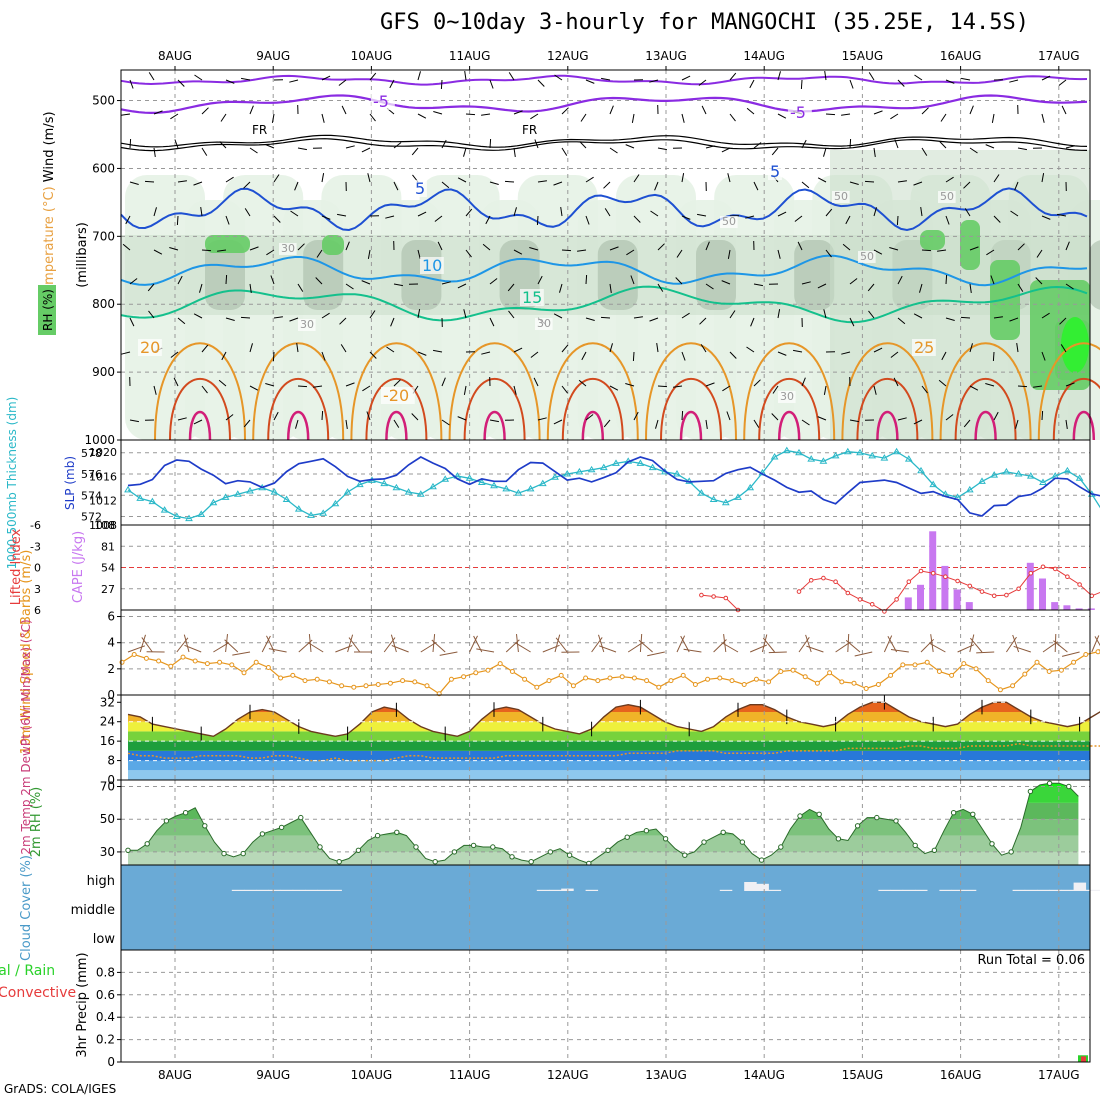 This screenshot has height=1100, width=1100. Describe the element at coordinates (288, 248) in the screenshot. I see `contour-label: 30` at that location.